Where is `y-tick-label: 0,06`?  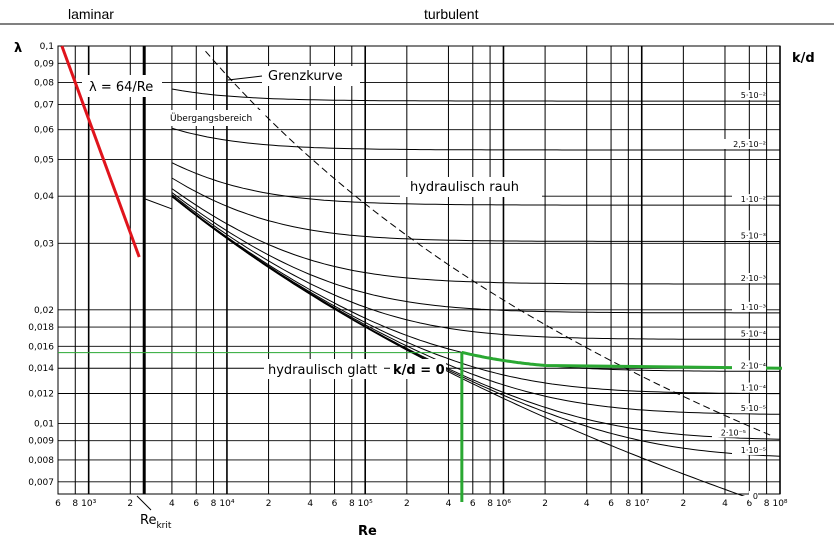 y-tick-label: 0,06 is located at coordinates (44, 131).